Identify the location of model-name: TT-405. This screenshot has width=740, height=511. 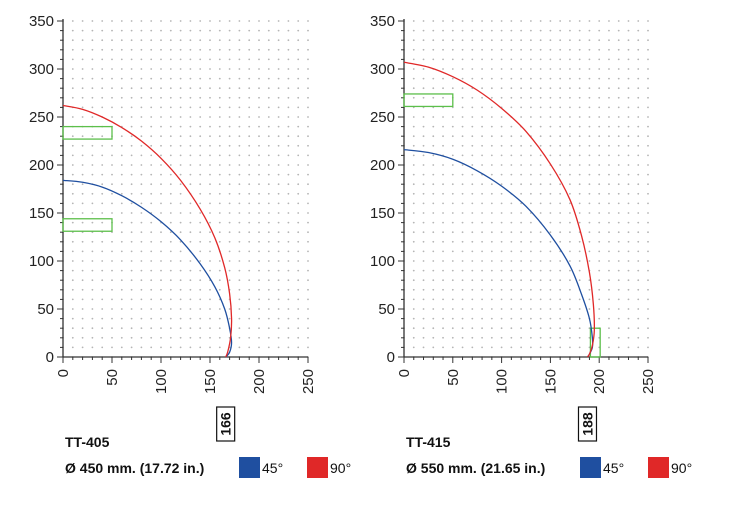
(87, 442).